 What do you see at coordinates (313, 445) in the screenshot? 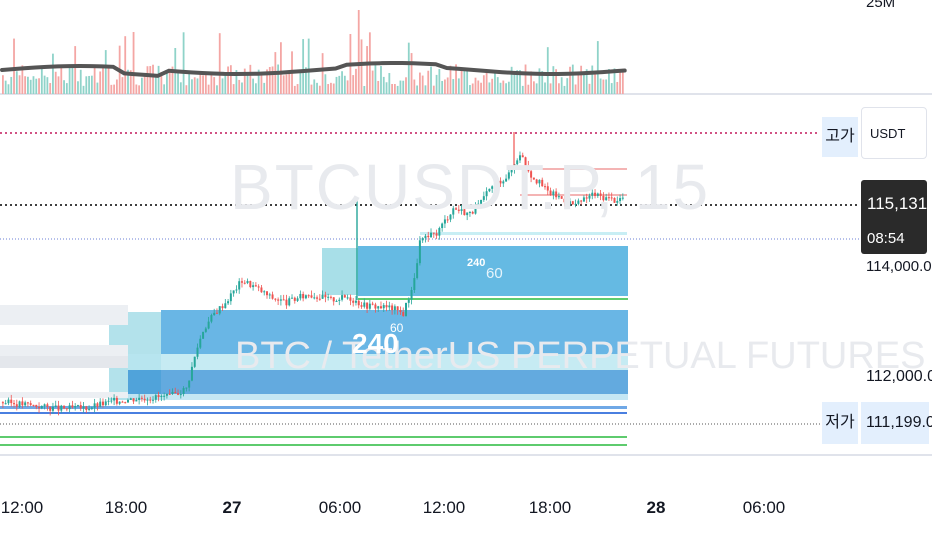
I see `demand-line` at bounding box center [313, 445].